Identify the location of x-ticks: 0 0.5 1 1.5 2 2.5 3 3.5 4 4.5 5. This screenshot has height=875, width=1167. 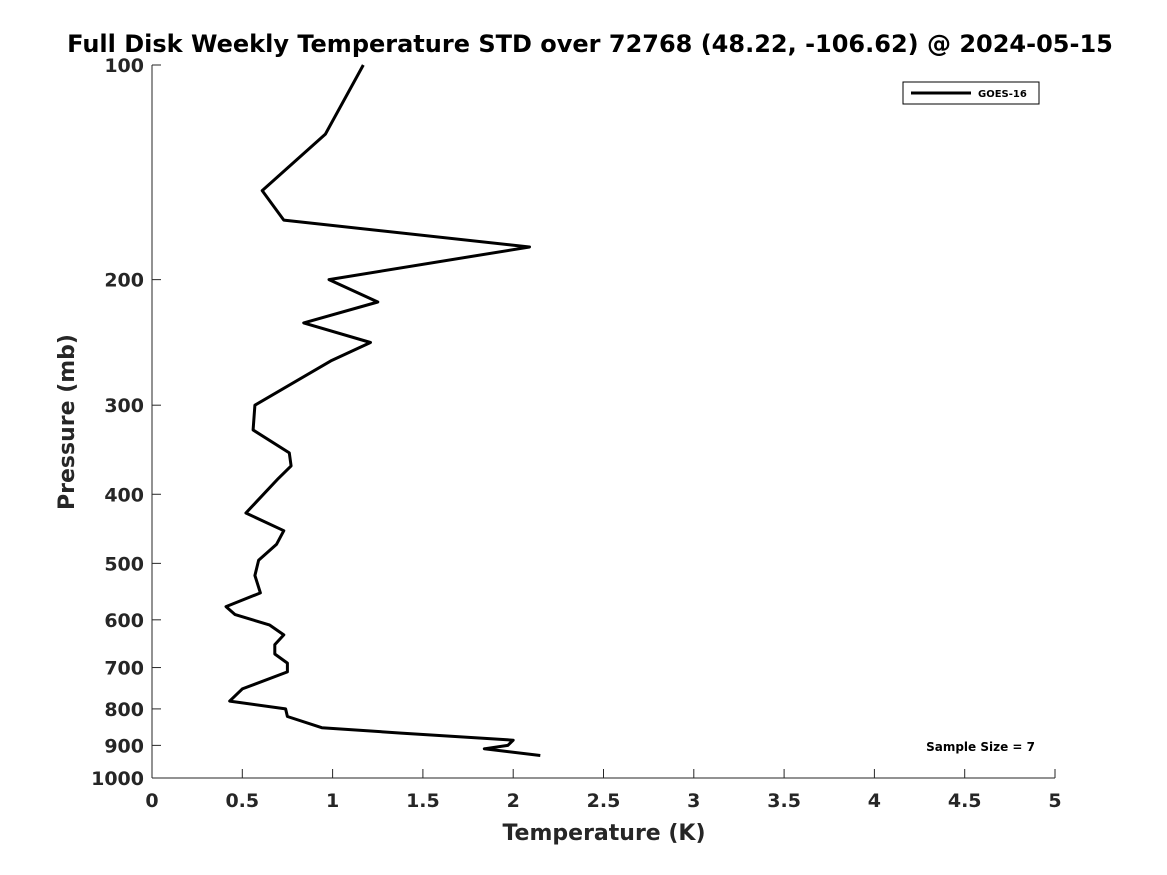
(603, 790).